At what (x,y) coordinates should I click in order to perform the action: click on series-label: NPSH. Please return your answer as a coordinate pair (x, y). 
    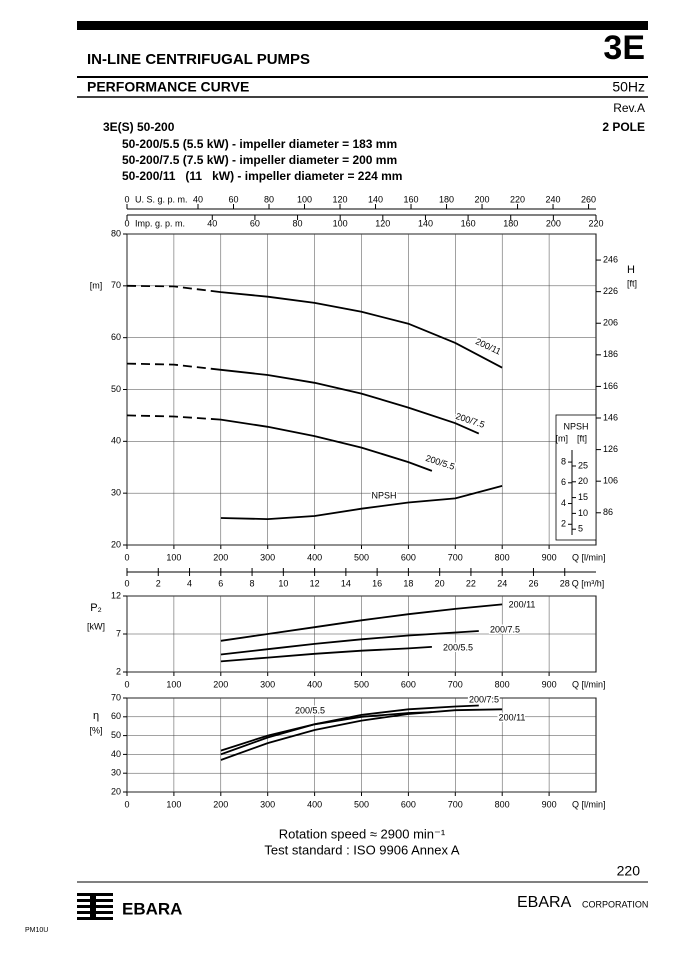
    Looking at the image, I should click on (383, 495).